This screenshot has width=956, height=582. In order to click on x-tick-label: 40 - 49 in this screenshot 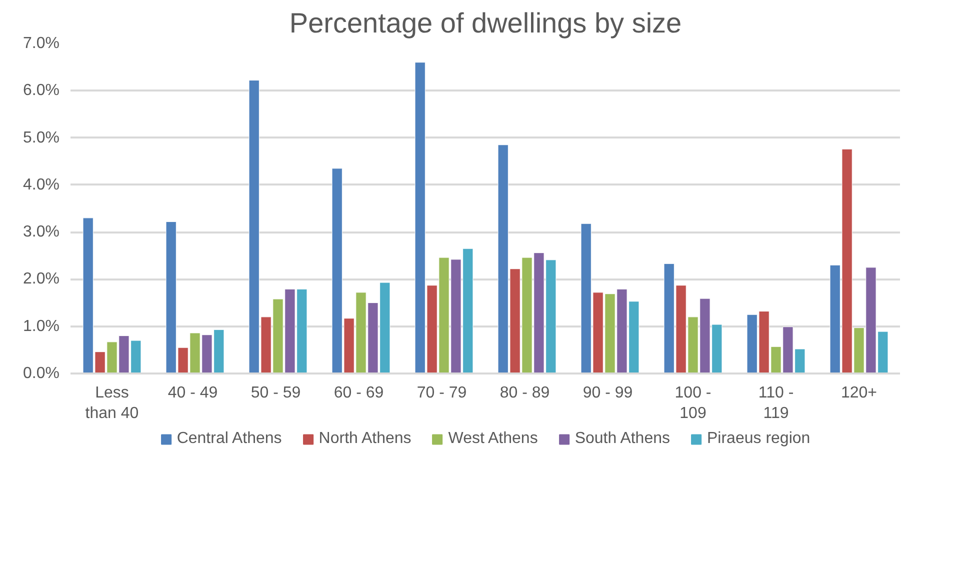, I will do `click(193, 393)`.